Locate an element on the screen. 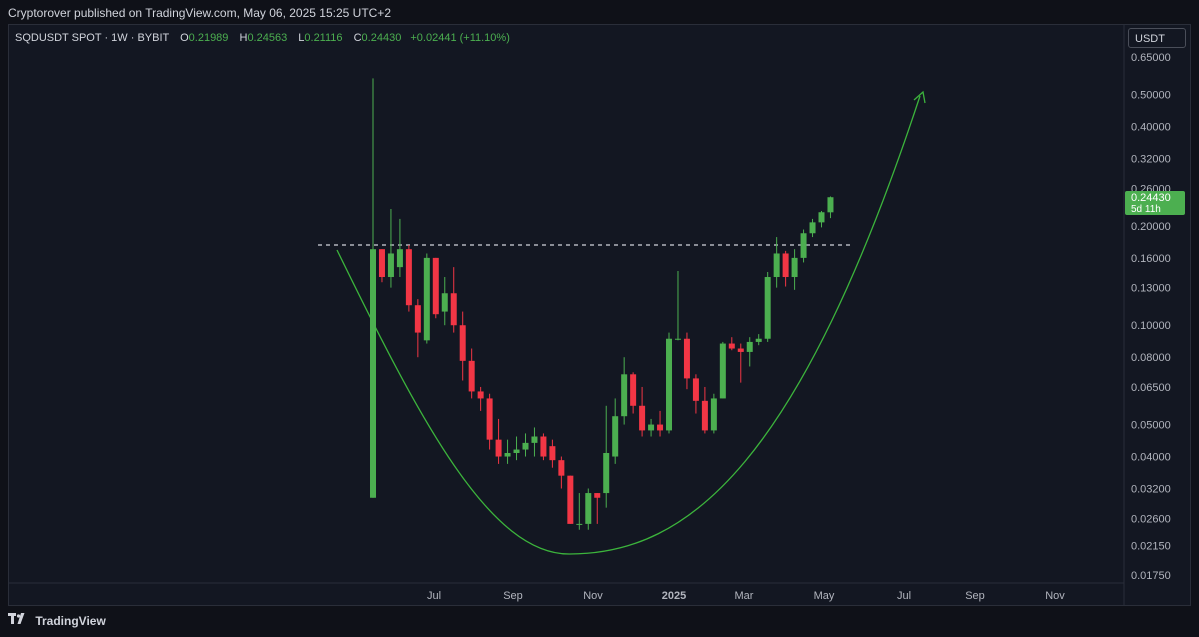 The image size is (1199, 637). close-key: C is located at coordinates (357, 38).